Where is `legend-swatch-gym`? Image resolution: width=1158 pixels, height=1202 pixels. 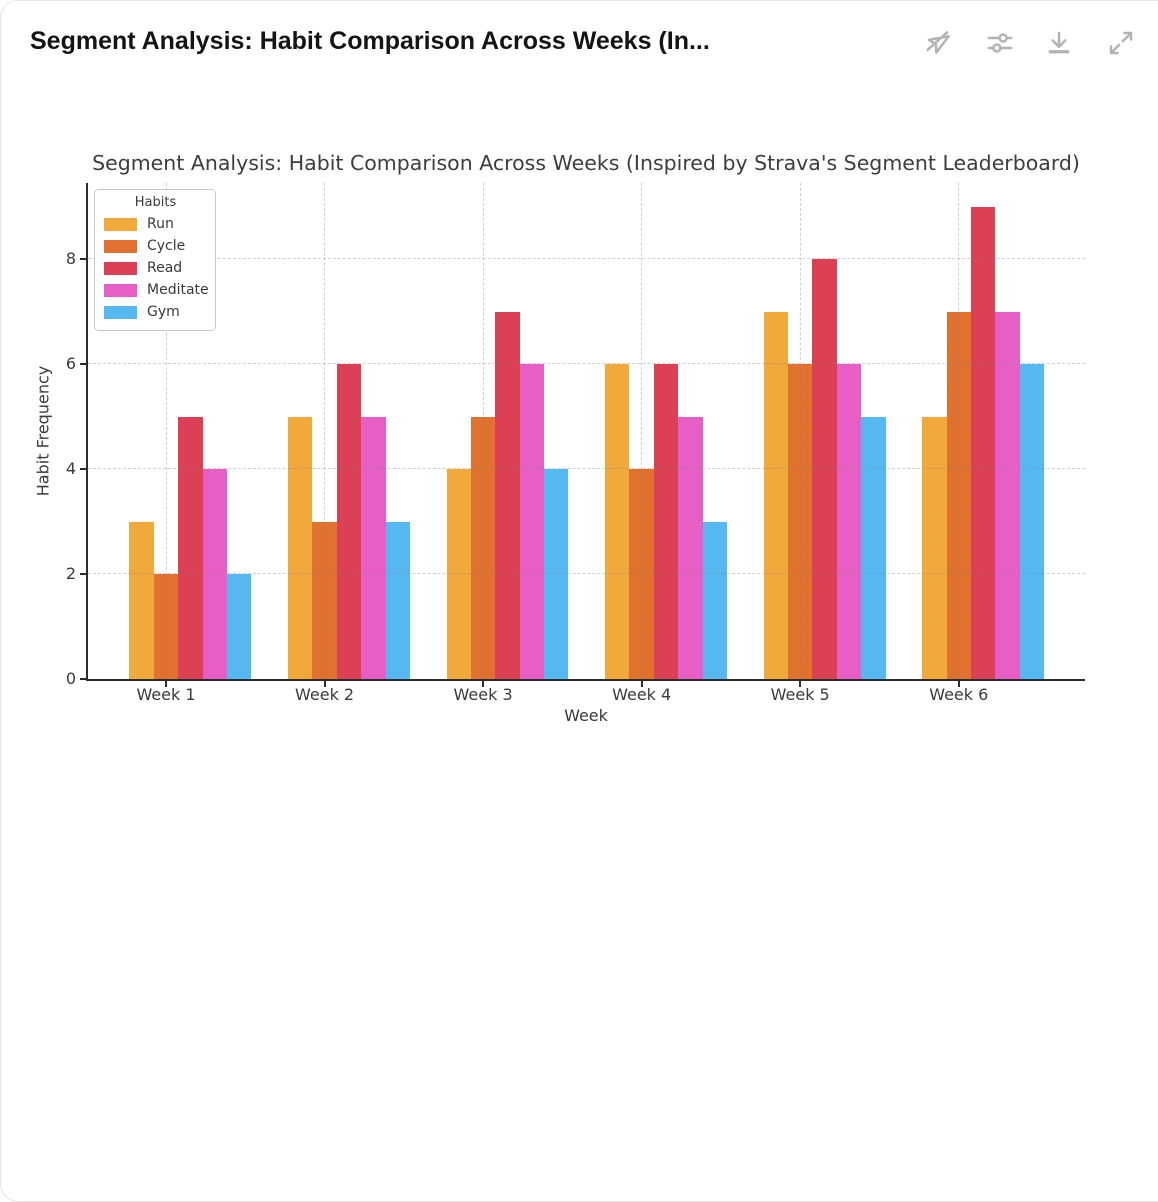
legend-swatch-gym is located at coordinates (120, 312).